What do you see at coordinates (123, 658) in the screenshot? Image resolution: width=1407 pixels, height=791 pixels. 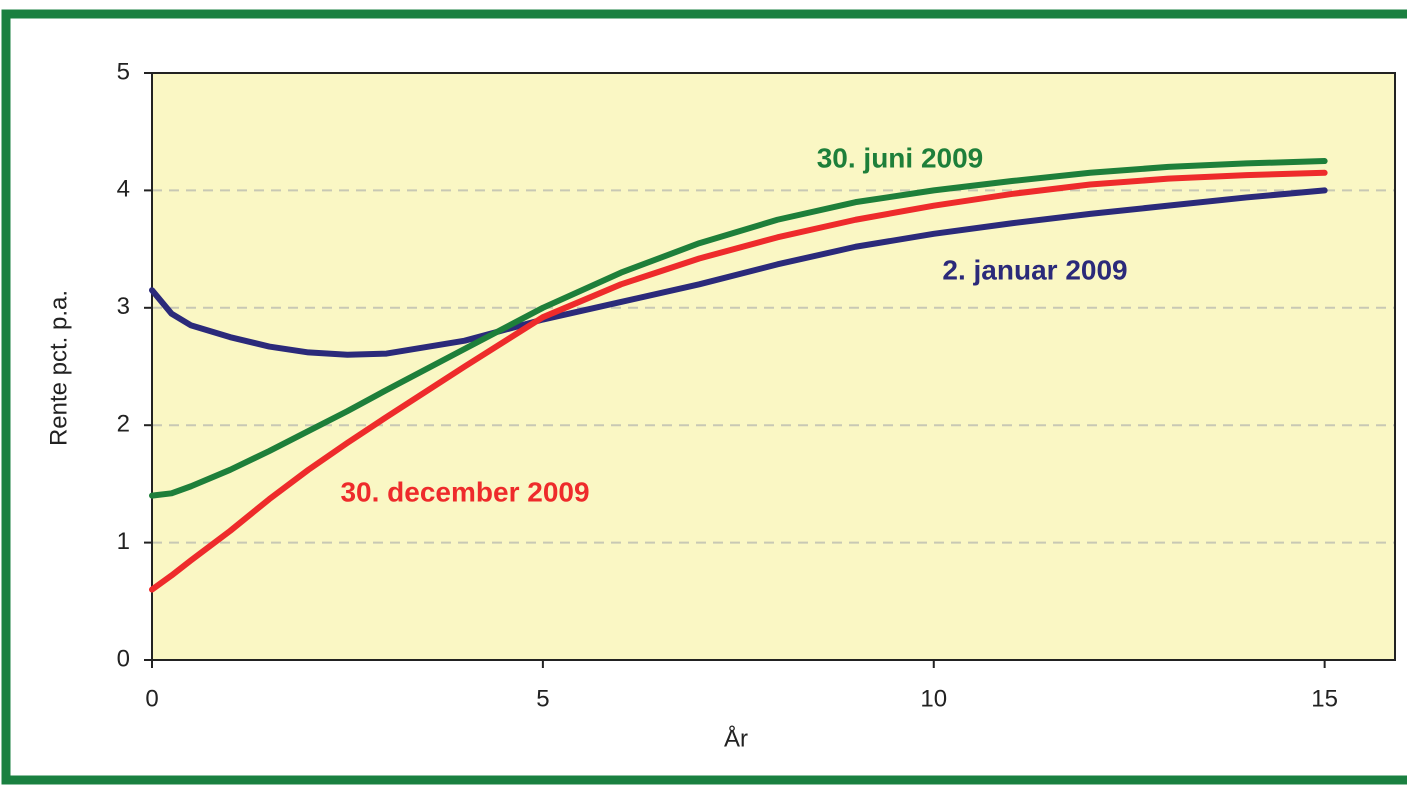 I see `y-tick-label: 0` at bounding box center [123, 658].